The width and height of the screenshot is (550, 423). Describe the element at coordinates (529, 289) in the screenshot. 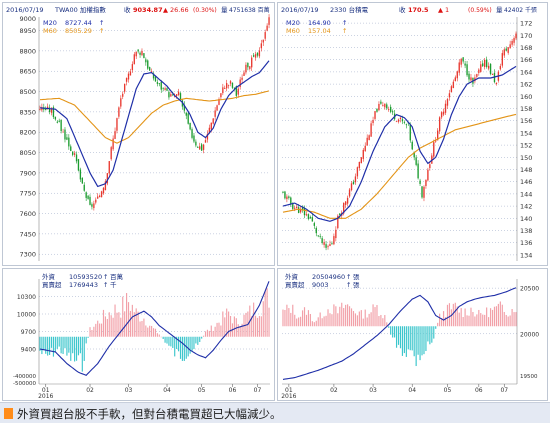

I see `y-tick-label: 20500` at that location.